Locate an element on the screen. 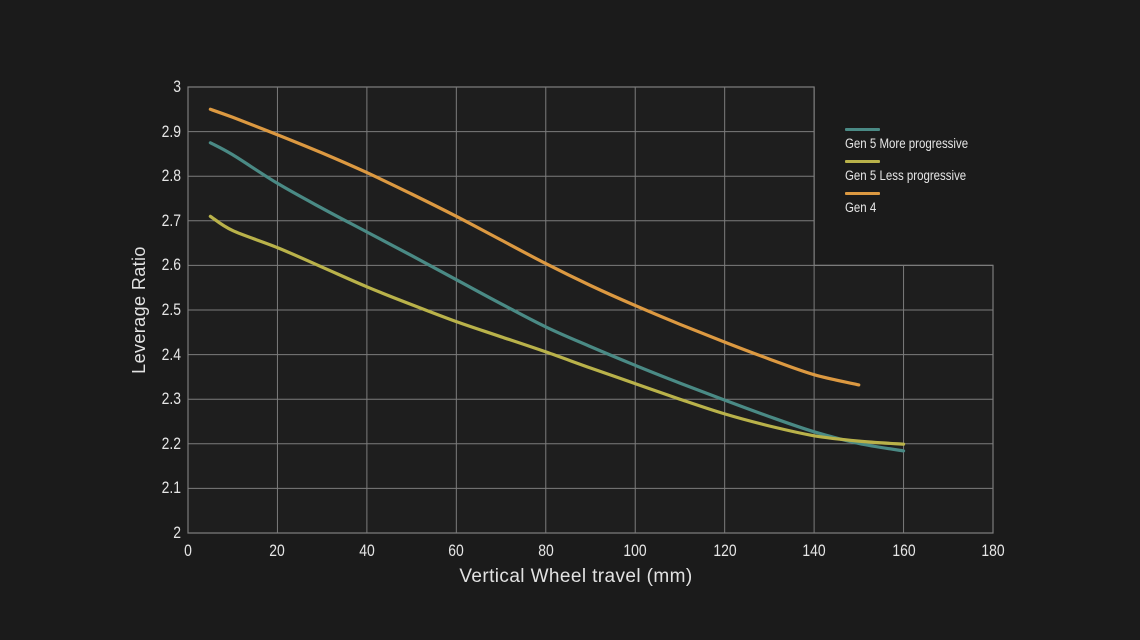 Image resolution: width=1140 pixels, height=640 pixels. x-tick-label-180: 180 is located at coordinates (993, 550).